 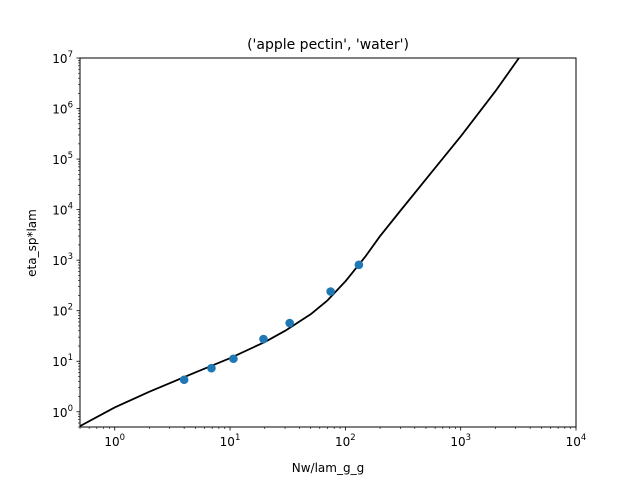 I want to click on x-tick-label-exponent: 4, so click(x=583, y=438).